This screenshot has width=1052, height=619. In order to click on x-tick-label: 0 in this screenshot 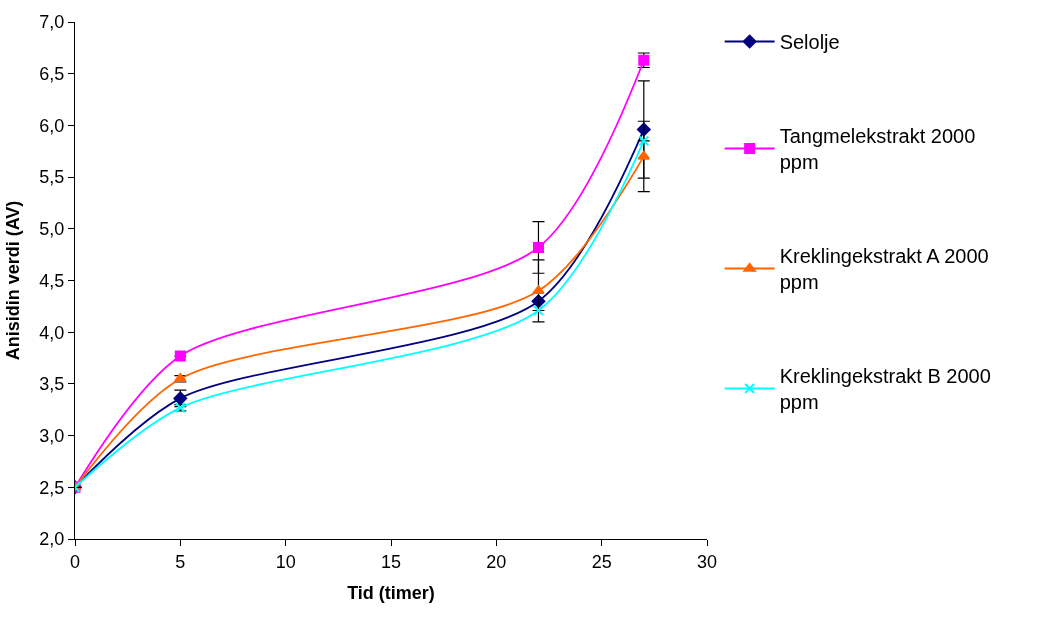, I will do `click(75, 561)`.